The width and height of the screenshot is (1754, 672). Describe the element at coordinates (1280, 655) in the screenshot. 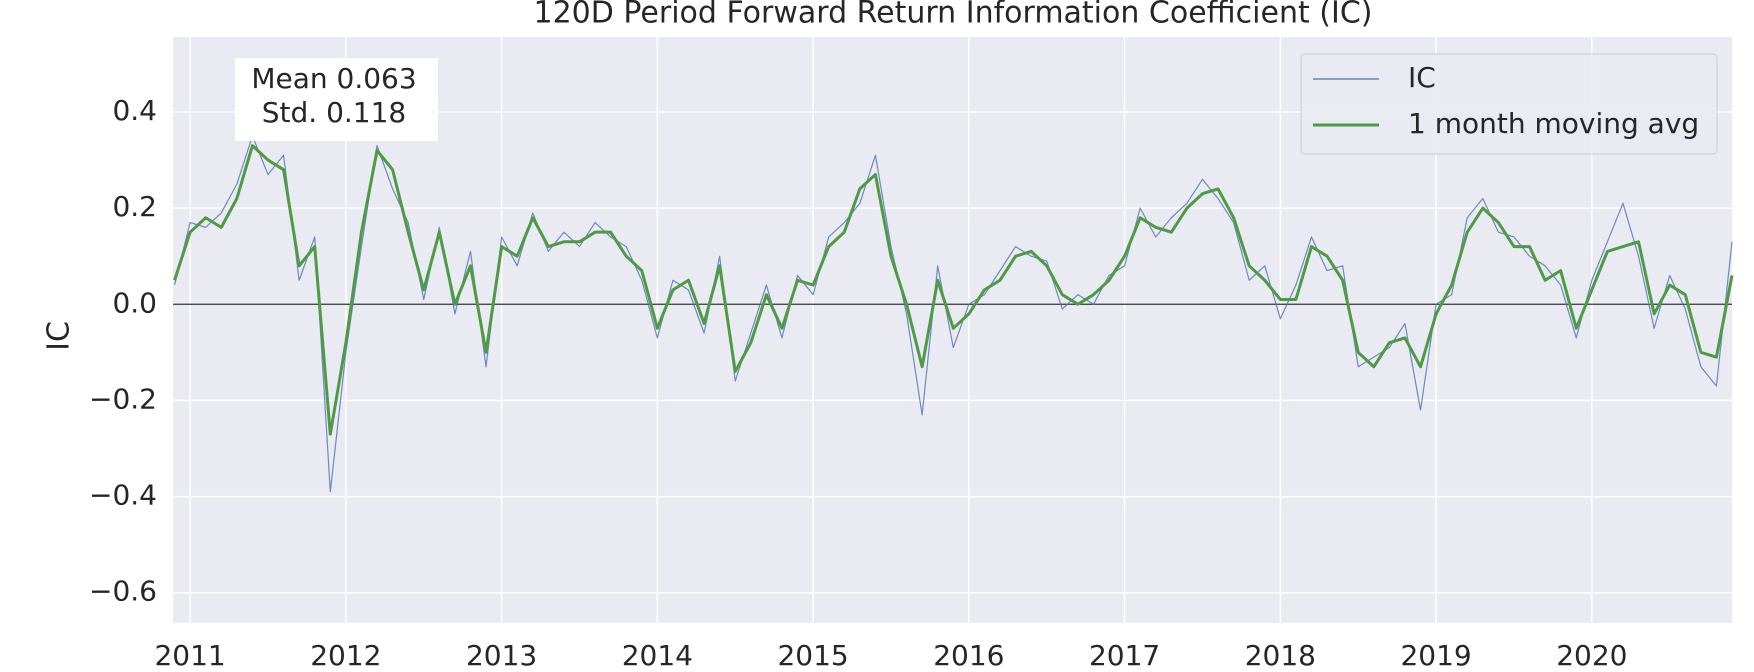

I see `x-tick-label: 2018` at that location.